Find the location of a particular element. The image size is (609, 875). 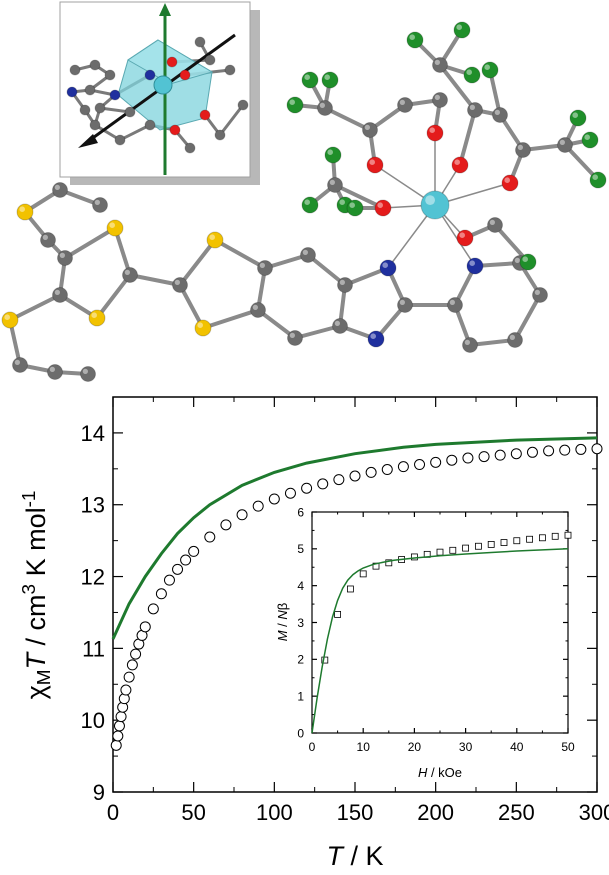

main-x-tick-label: 250 is located at coordinates (516, 812).